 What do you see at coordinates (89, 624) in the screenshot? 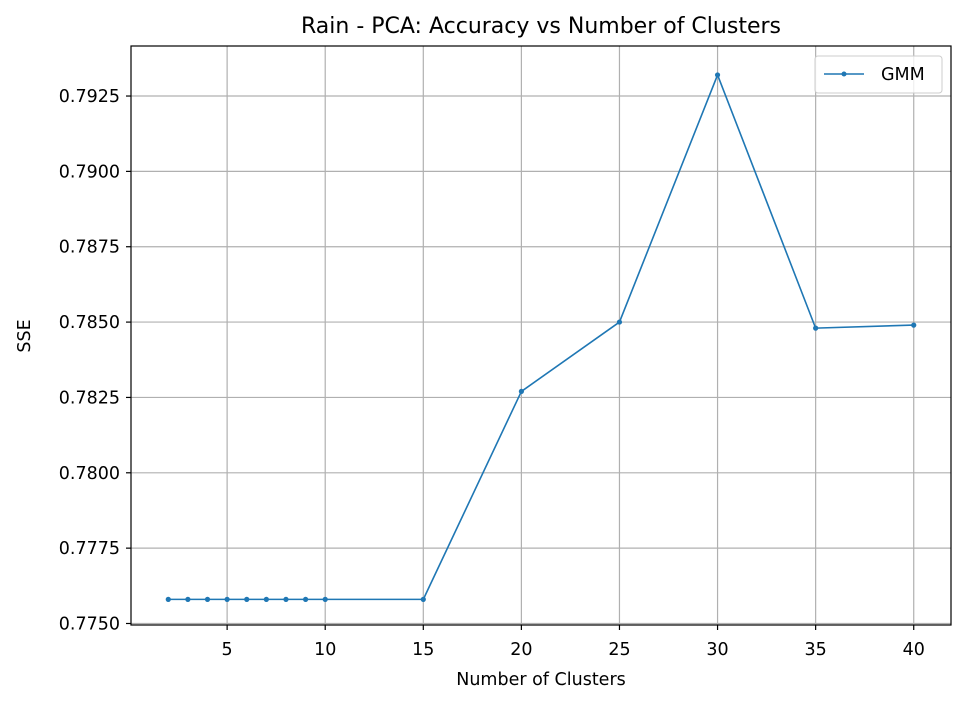
I see `y-tick-label: 0.7750` at bounding box center [89, 624].